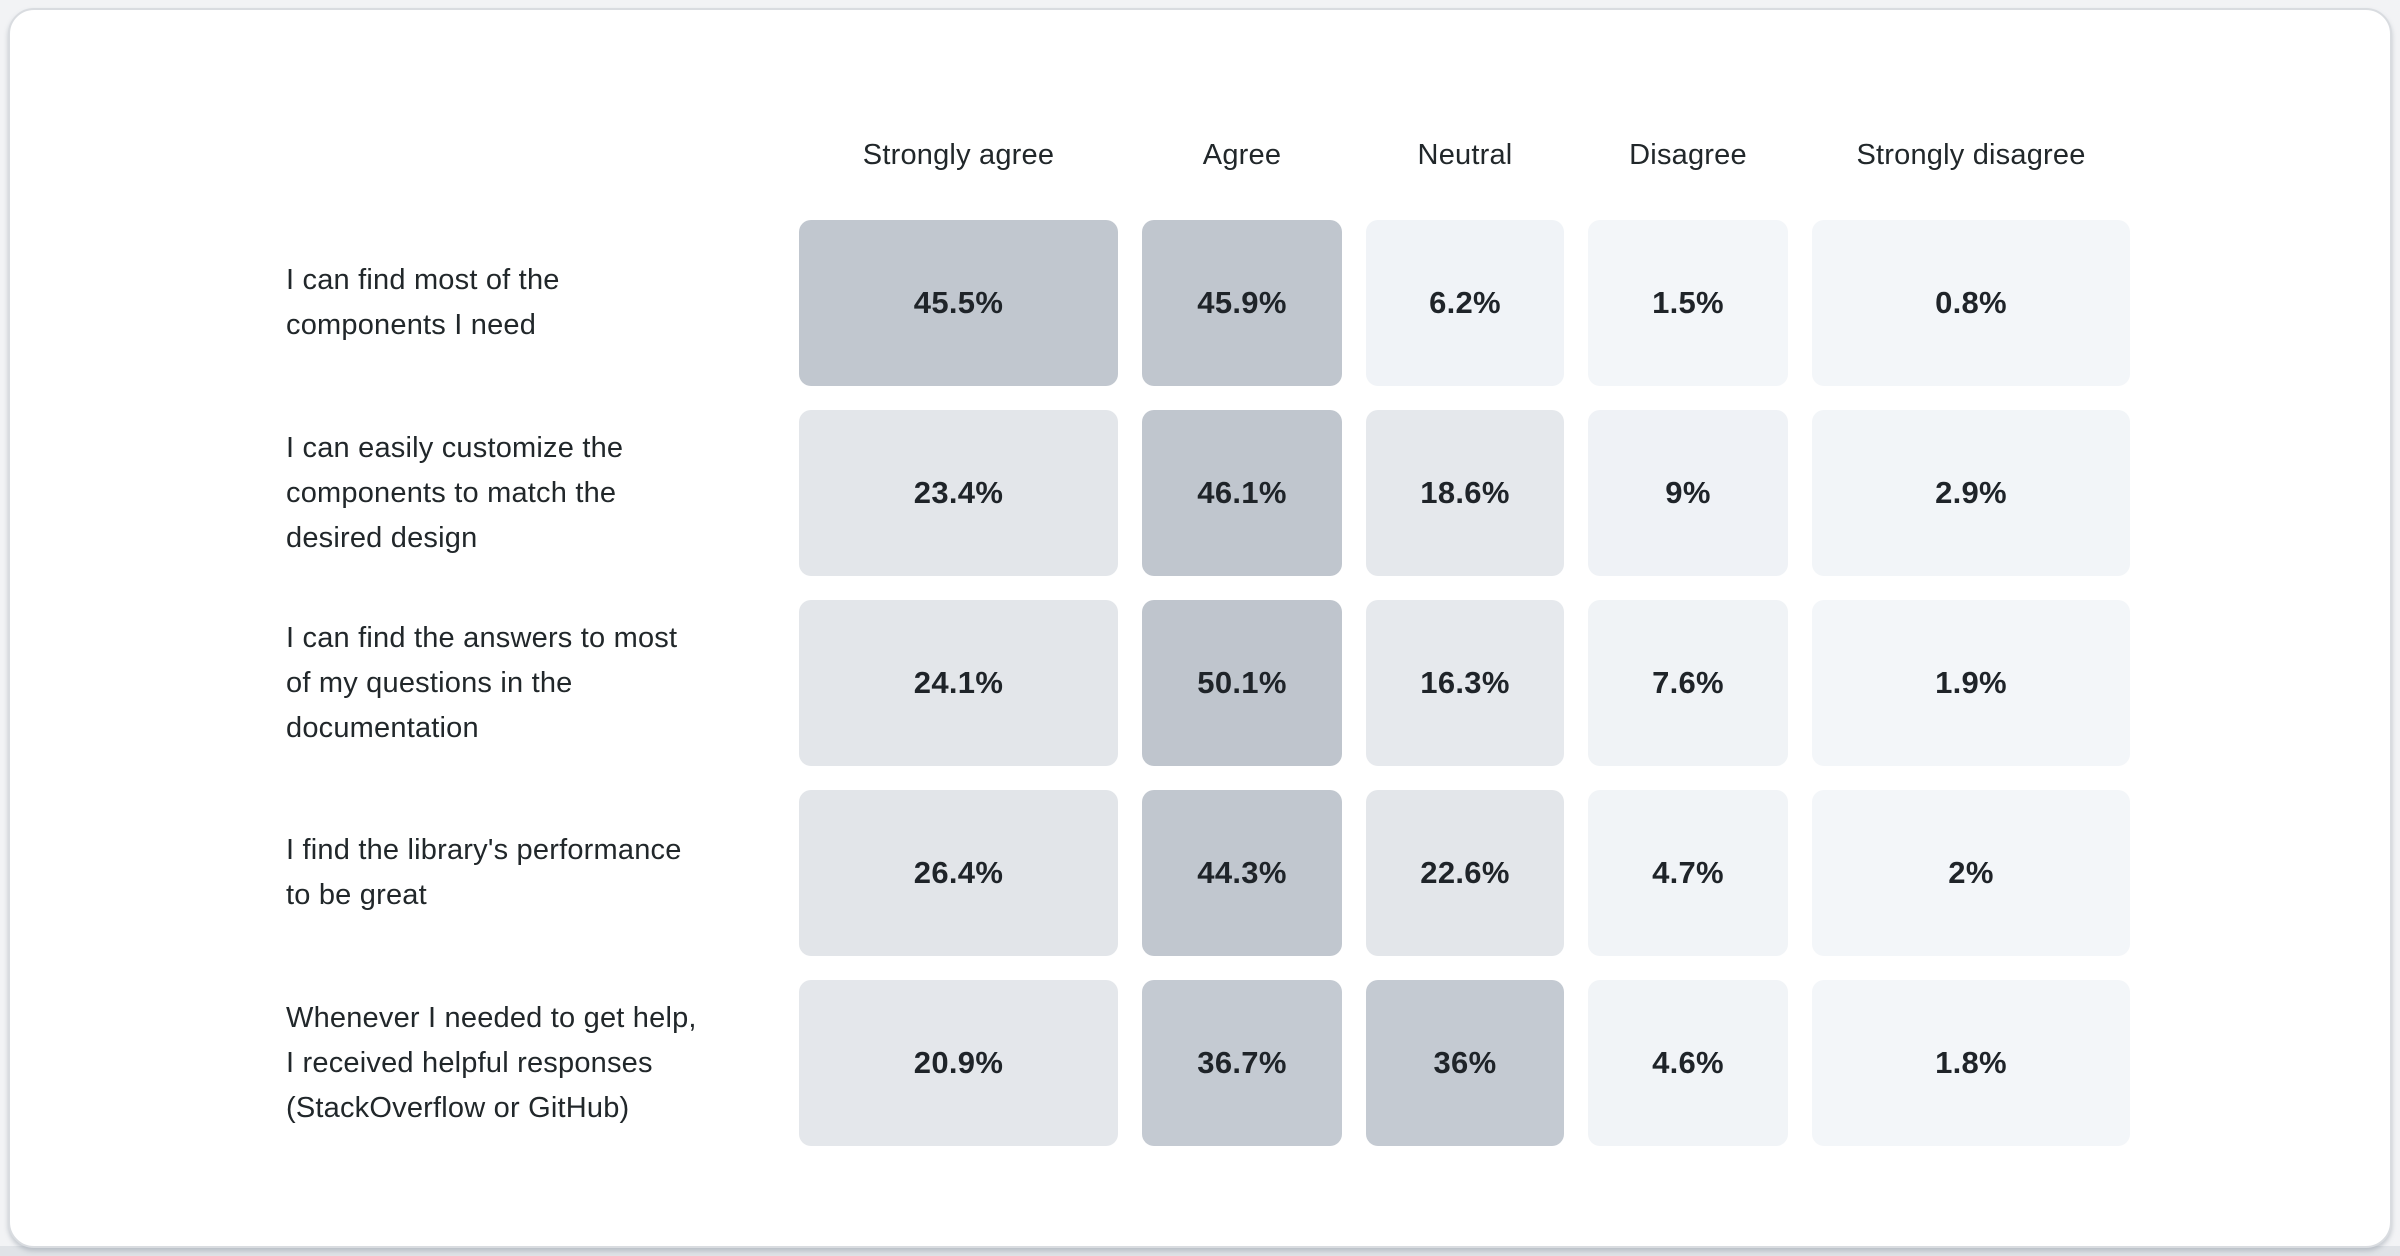  What do you see at coordinates (958, 683) in the screenshot?
I see `heatmap-cell: 24.1%` at bounding box center [958, 683].